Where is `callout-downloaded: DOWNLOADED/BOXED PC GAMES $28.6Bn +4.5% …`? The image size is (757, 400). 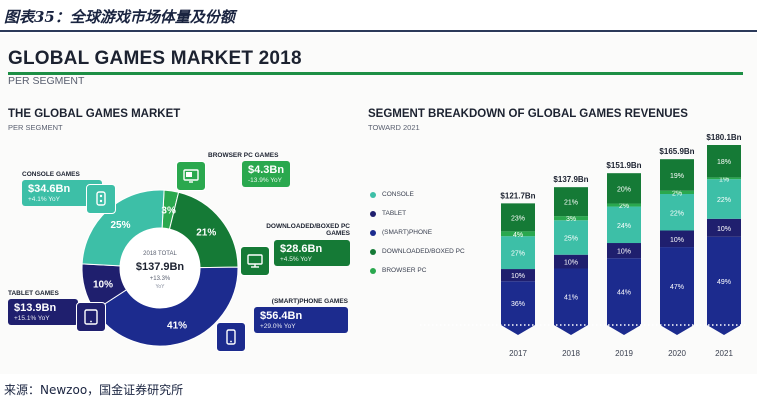
callout-downloaded: DOWNLOADED/BOXED PC GAMES $28.6Bn +4.5% … is located at coordinates (304, 244).